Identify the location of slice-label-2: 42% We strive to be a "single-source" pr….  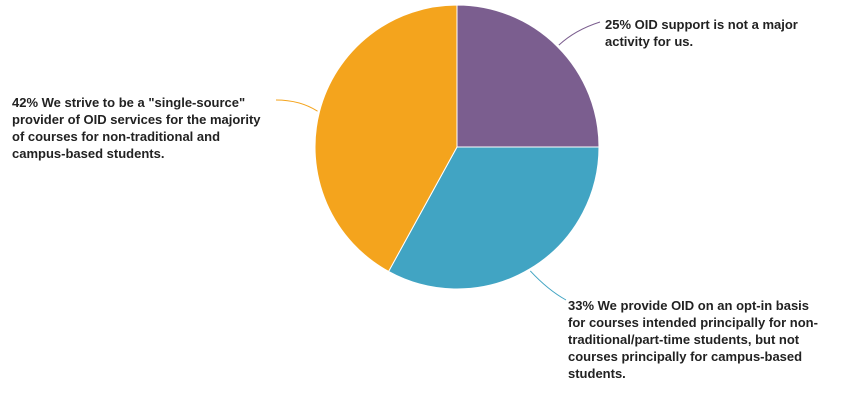
(136, 128).